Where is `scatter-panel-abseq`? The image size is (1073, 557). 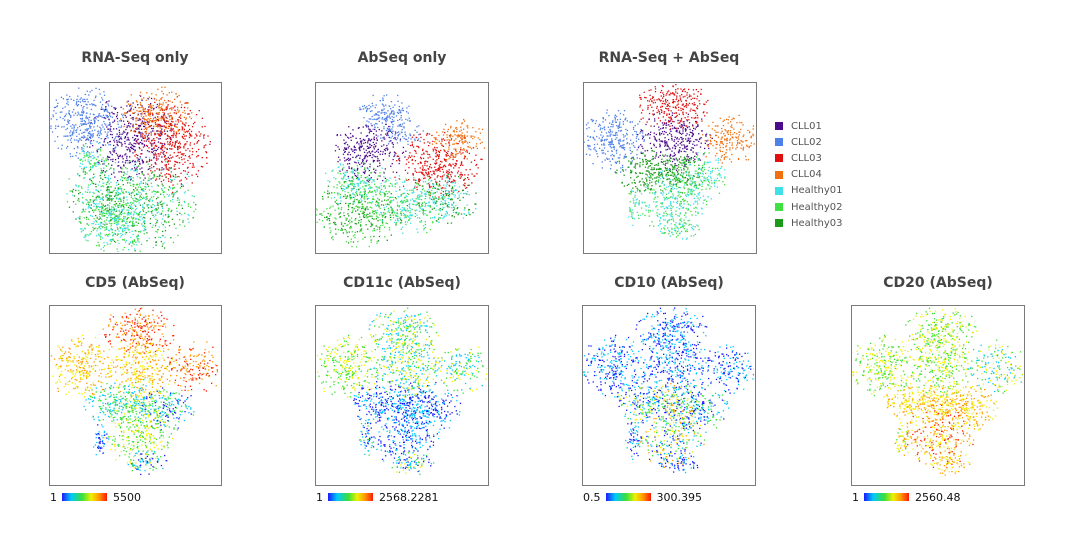
scatter-panel-abseq is located at coordinates (402, 168).